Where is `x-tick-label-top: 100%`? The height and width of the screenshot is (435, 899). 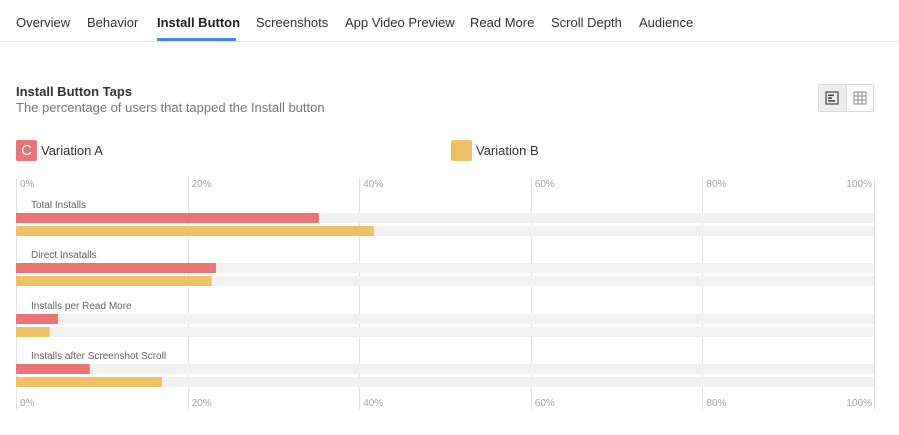 x-tick-label-top: 100% is located at coordinates (859, 184).